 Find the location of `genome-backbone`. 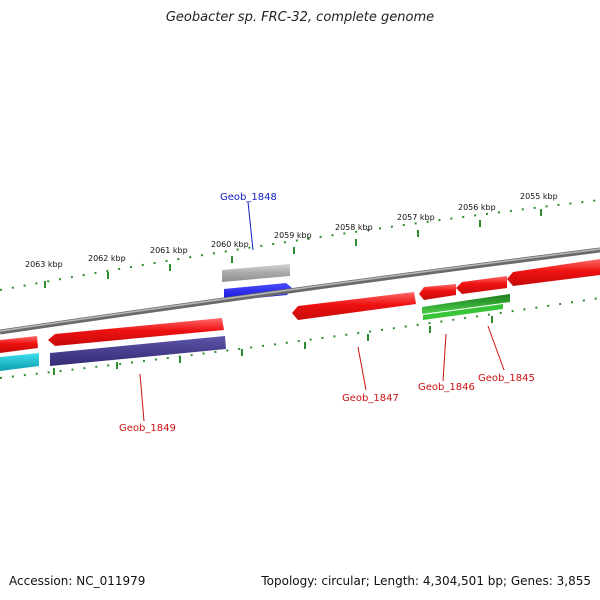

genome-backbone is located at coordinates (300, 291).